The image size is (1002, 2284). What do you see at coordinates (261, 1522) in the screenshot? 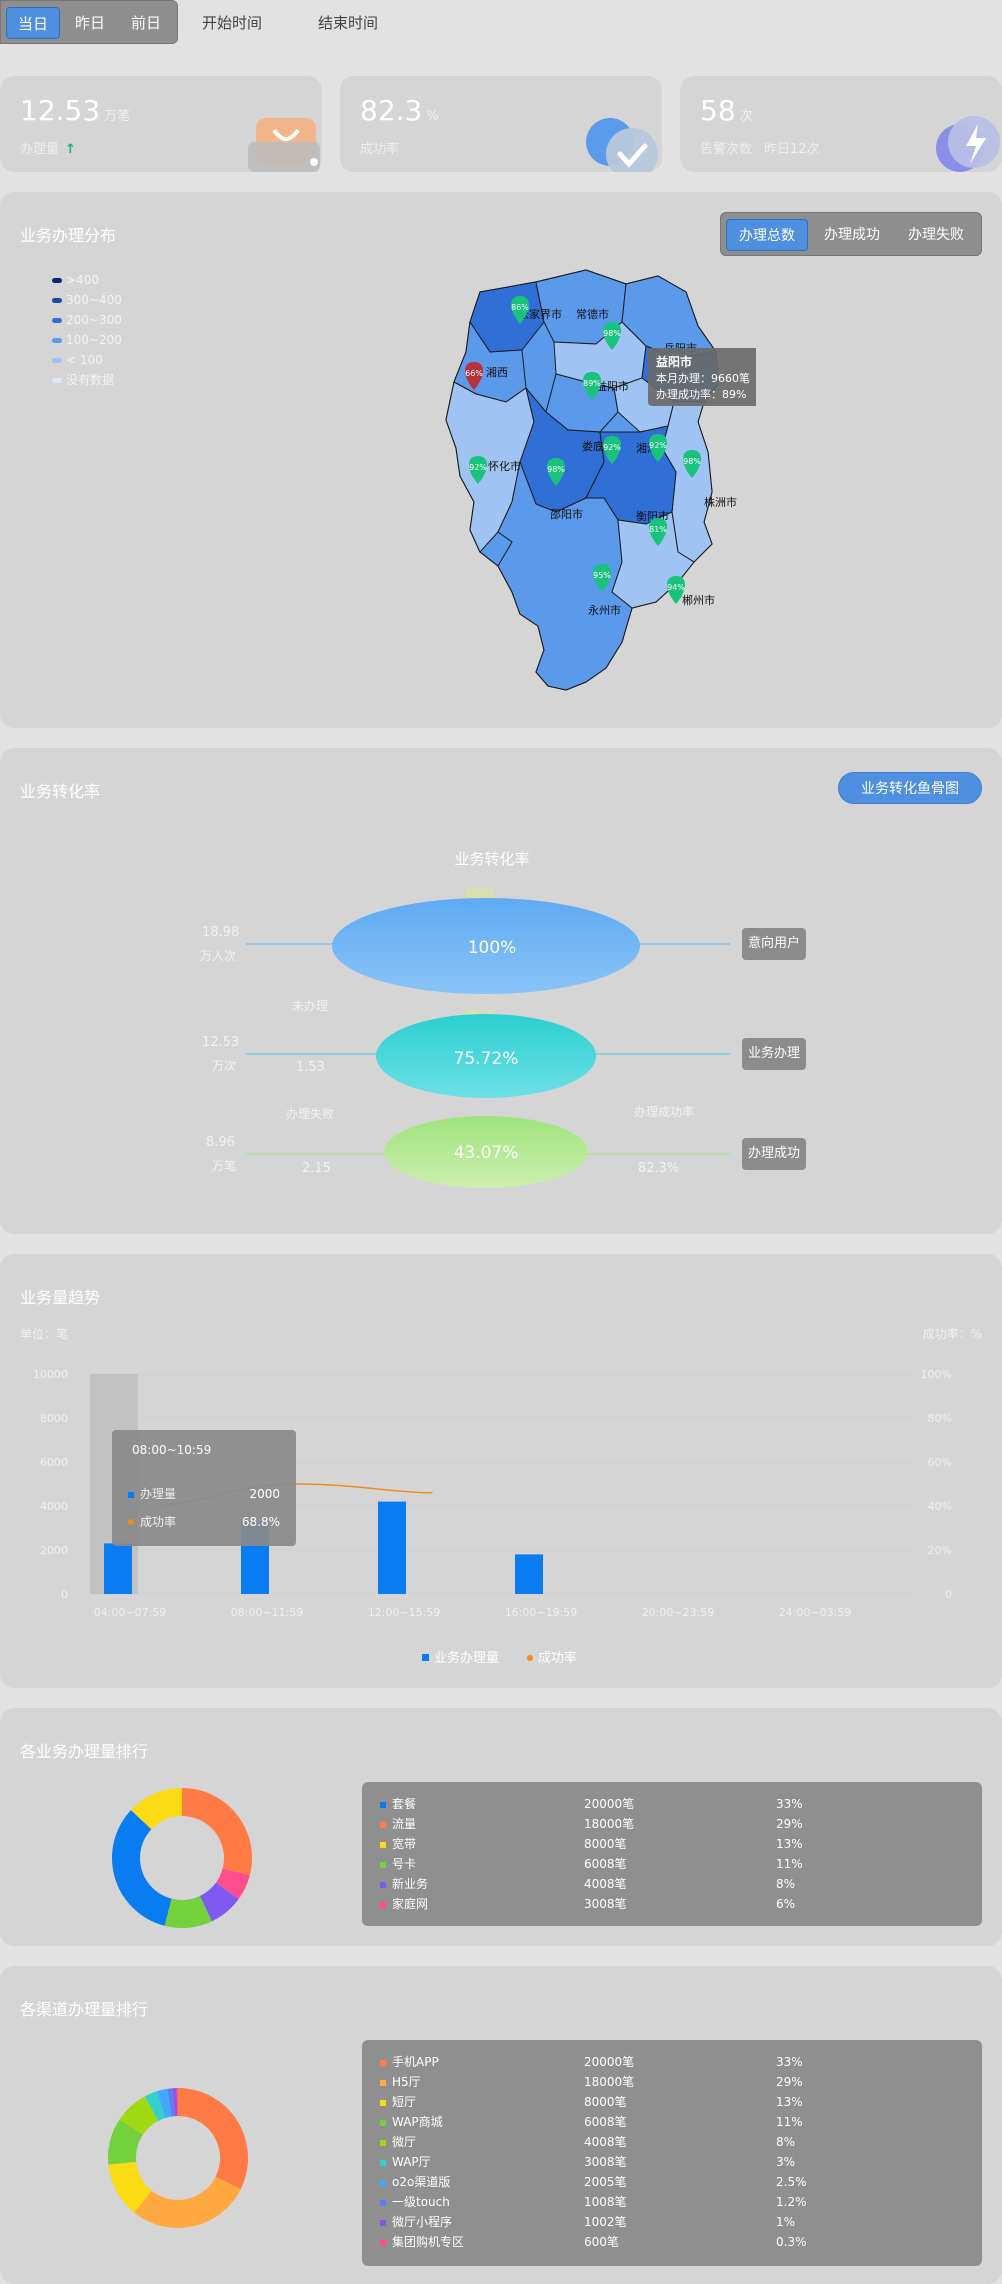
I see `tooltip-value: 68.8%` at bounding box center [261, 1522].